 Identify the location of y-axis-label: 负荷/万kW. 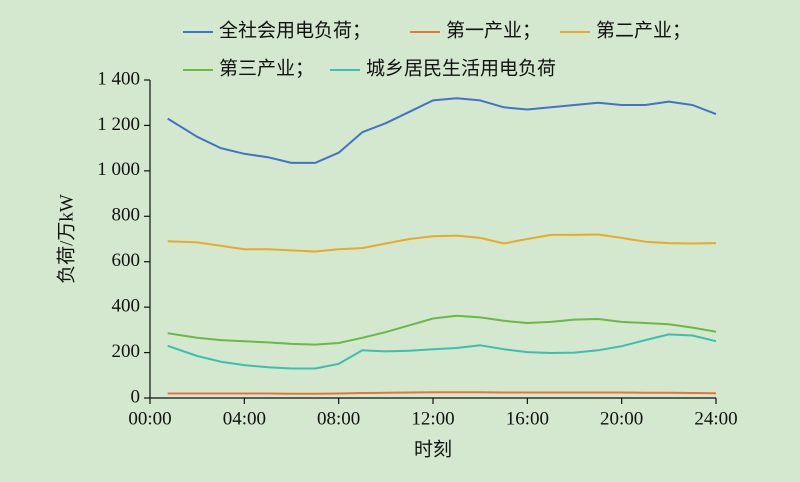
(66, 239).